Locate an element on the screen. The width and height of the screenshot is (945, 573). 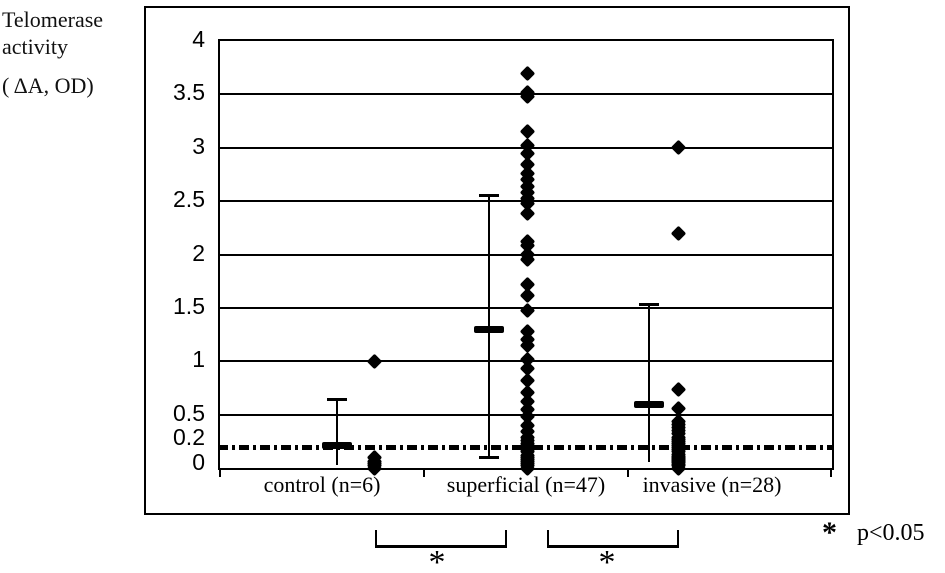
y-tick-label-1.5: 1.5 is located at coordinates (189, 305).